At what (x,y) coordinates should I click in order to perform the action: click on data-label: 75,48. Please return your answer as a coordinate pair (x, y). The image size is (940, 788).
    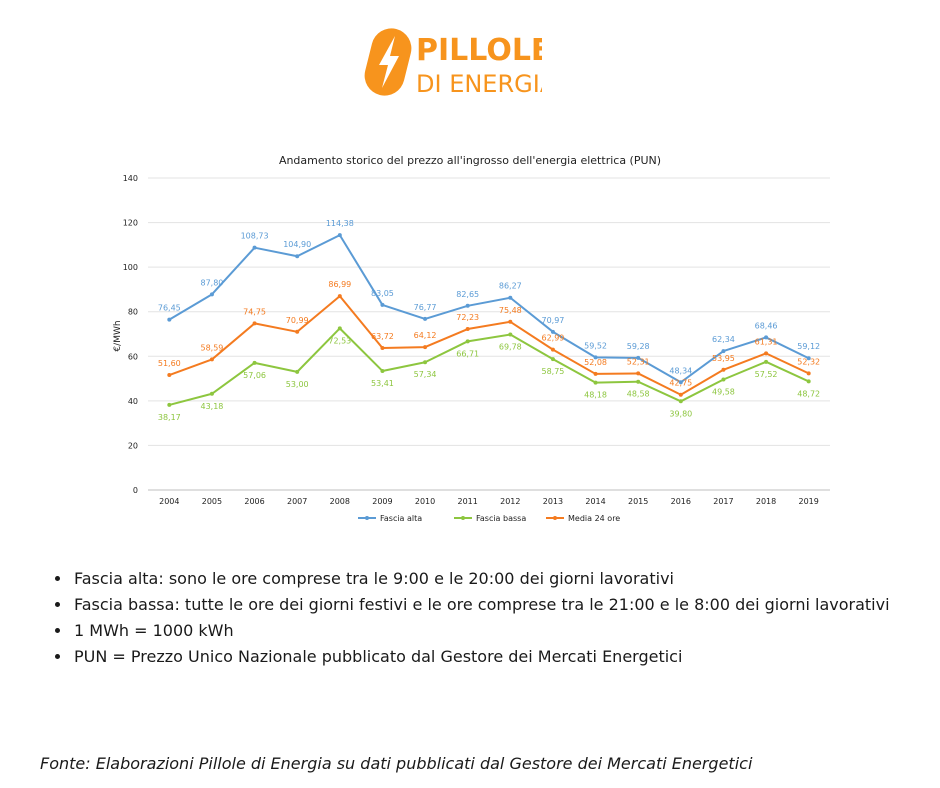
    Looking at the image, I should click on (510, 310).